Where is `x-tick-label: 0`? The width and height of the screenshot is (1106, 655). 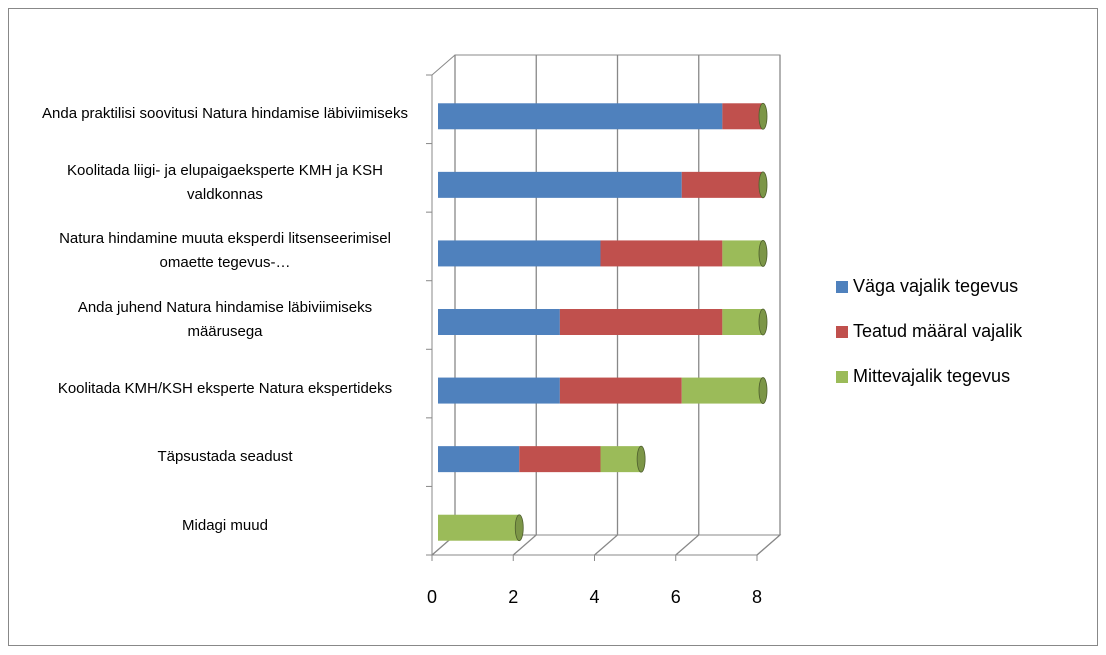 x-tick-label: 0 is located at coordinates (432, 597).